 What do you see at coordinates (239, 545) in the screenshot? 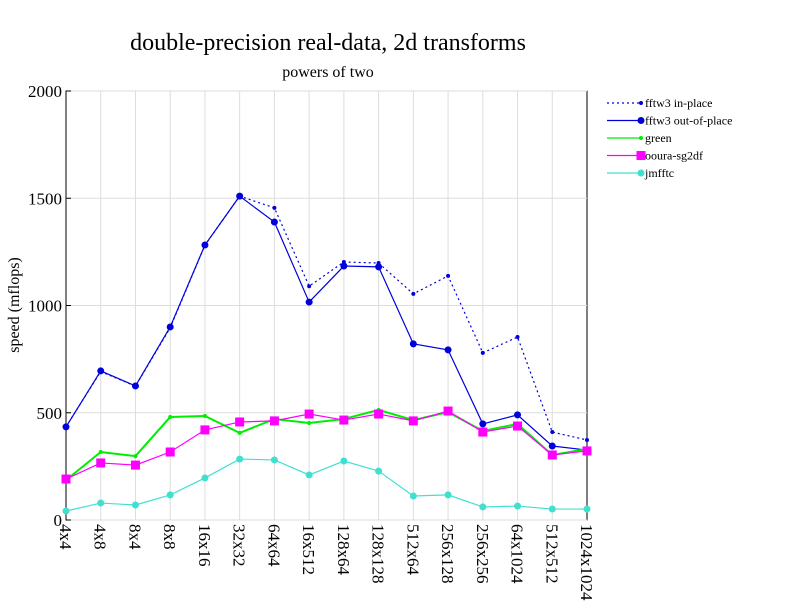
I see `x-tick-label: 32x32` at bounding box center [239, 545].